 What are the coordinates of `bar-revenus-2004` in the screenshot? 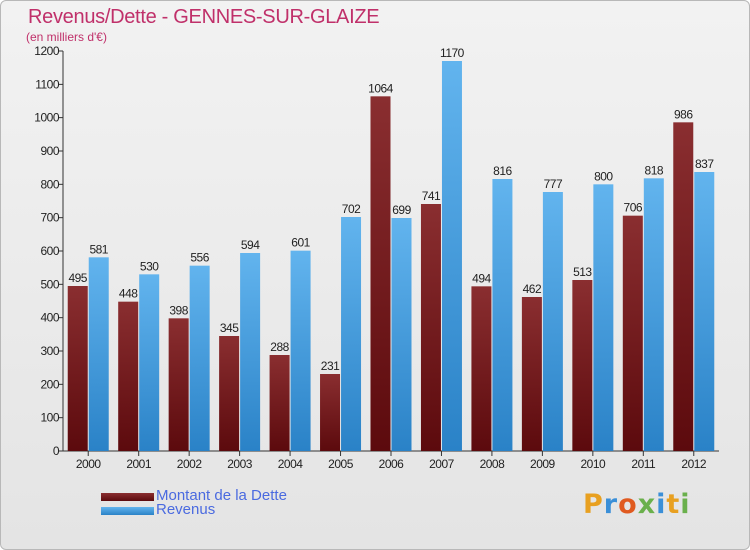 It's located at (300, 350).